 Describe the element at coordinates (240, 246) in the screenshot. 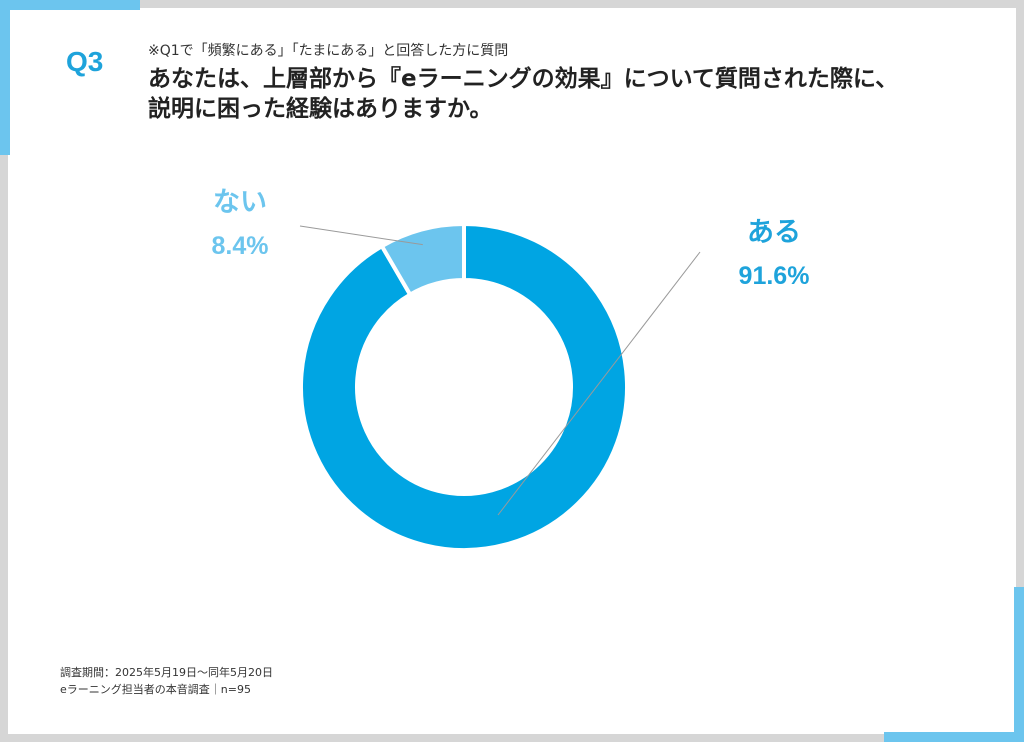

I see `slice-value-nai: 8.4%` at that location.